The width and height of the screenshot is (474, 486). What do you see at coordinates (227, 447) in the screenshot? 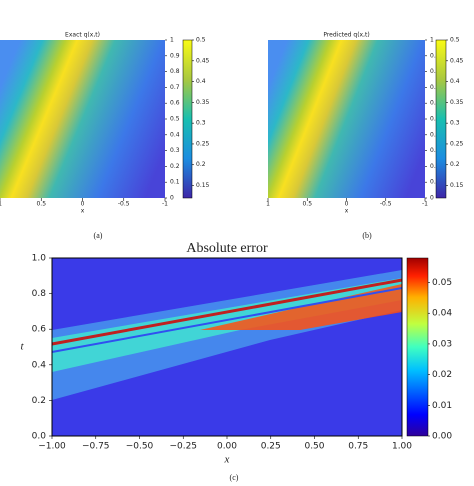
I see `x-tick-label: 0.00` at bounding box center [227, 447].